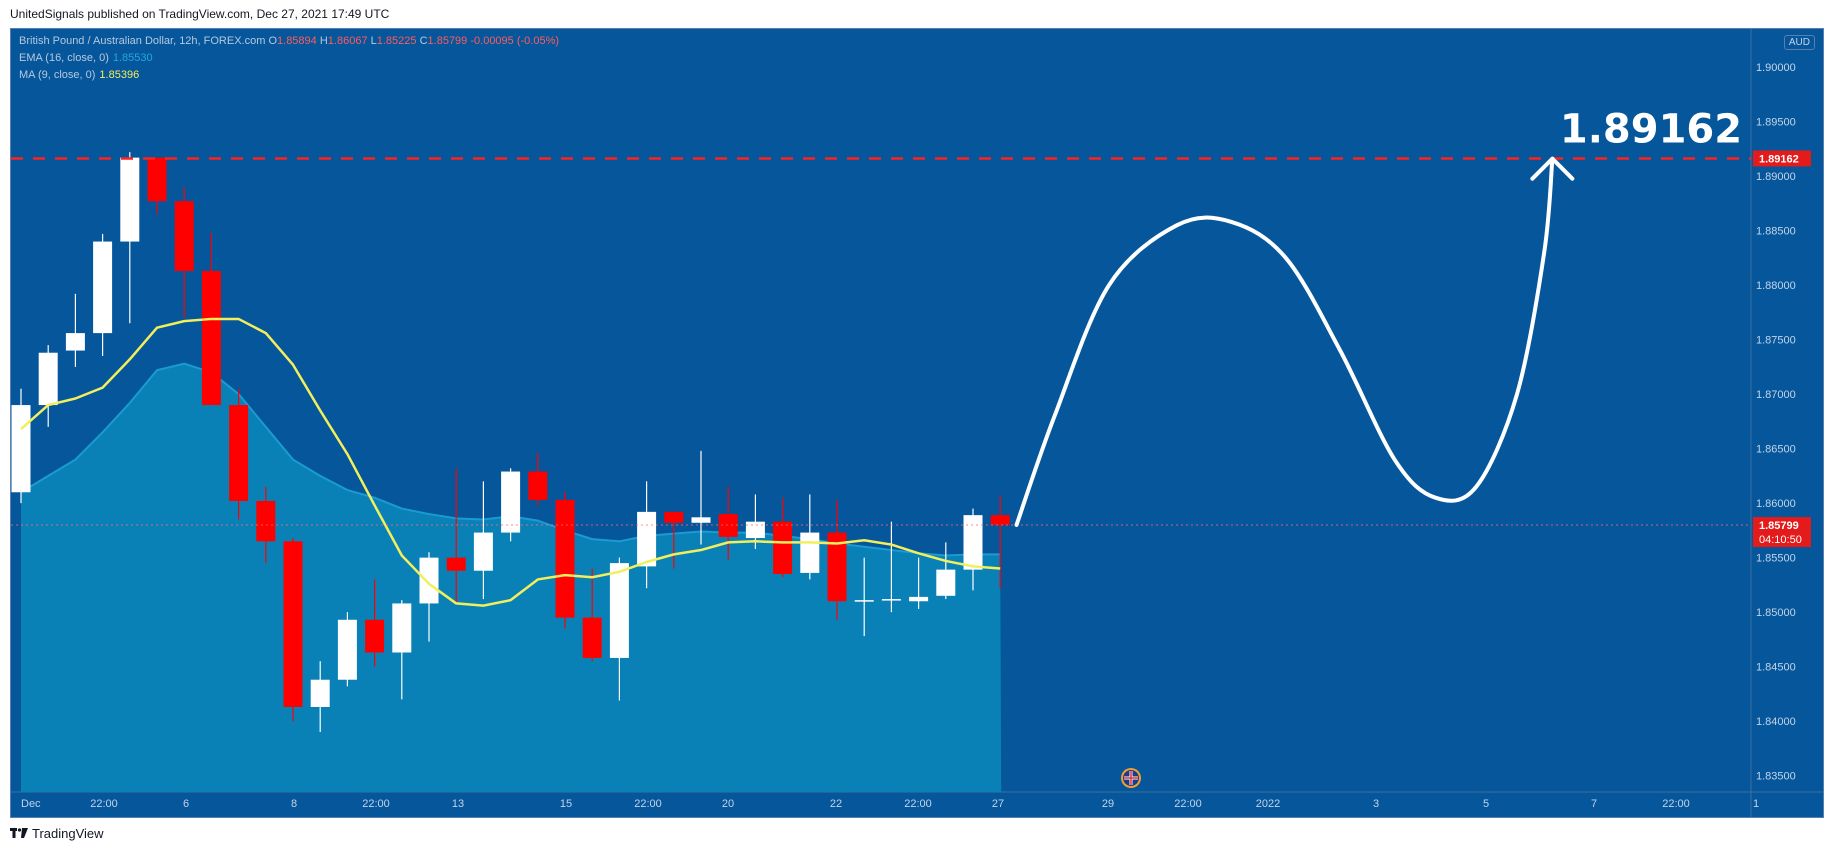 The height and width of the screenshot is (853, 1834). I want to click on x-tick-label: 22, so click(836, 804).